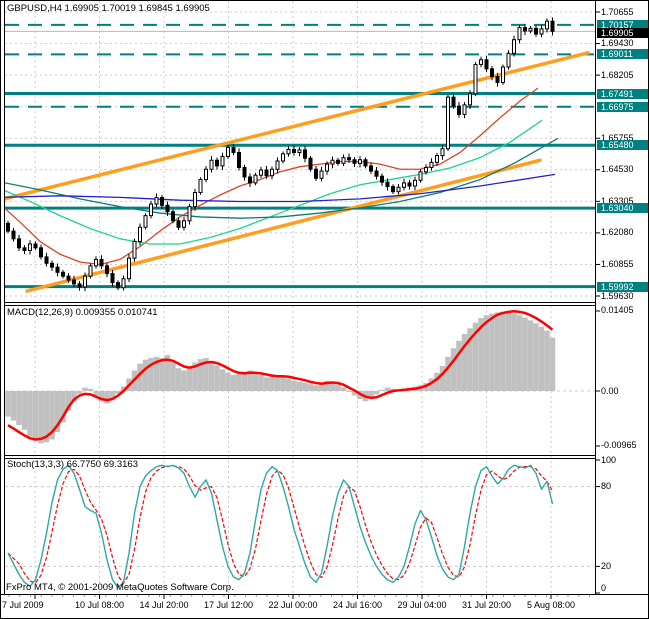 Image resolution: width=649 pixels, height=619 pixels. Describe the element at coordinates (622, 33) in the screenshot. I see `current-price-chip: 1.69905` at that location.